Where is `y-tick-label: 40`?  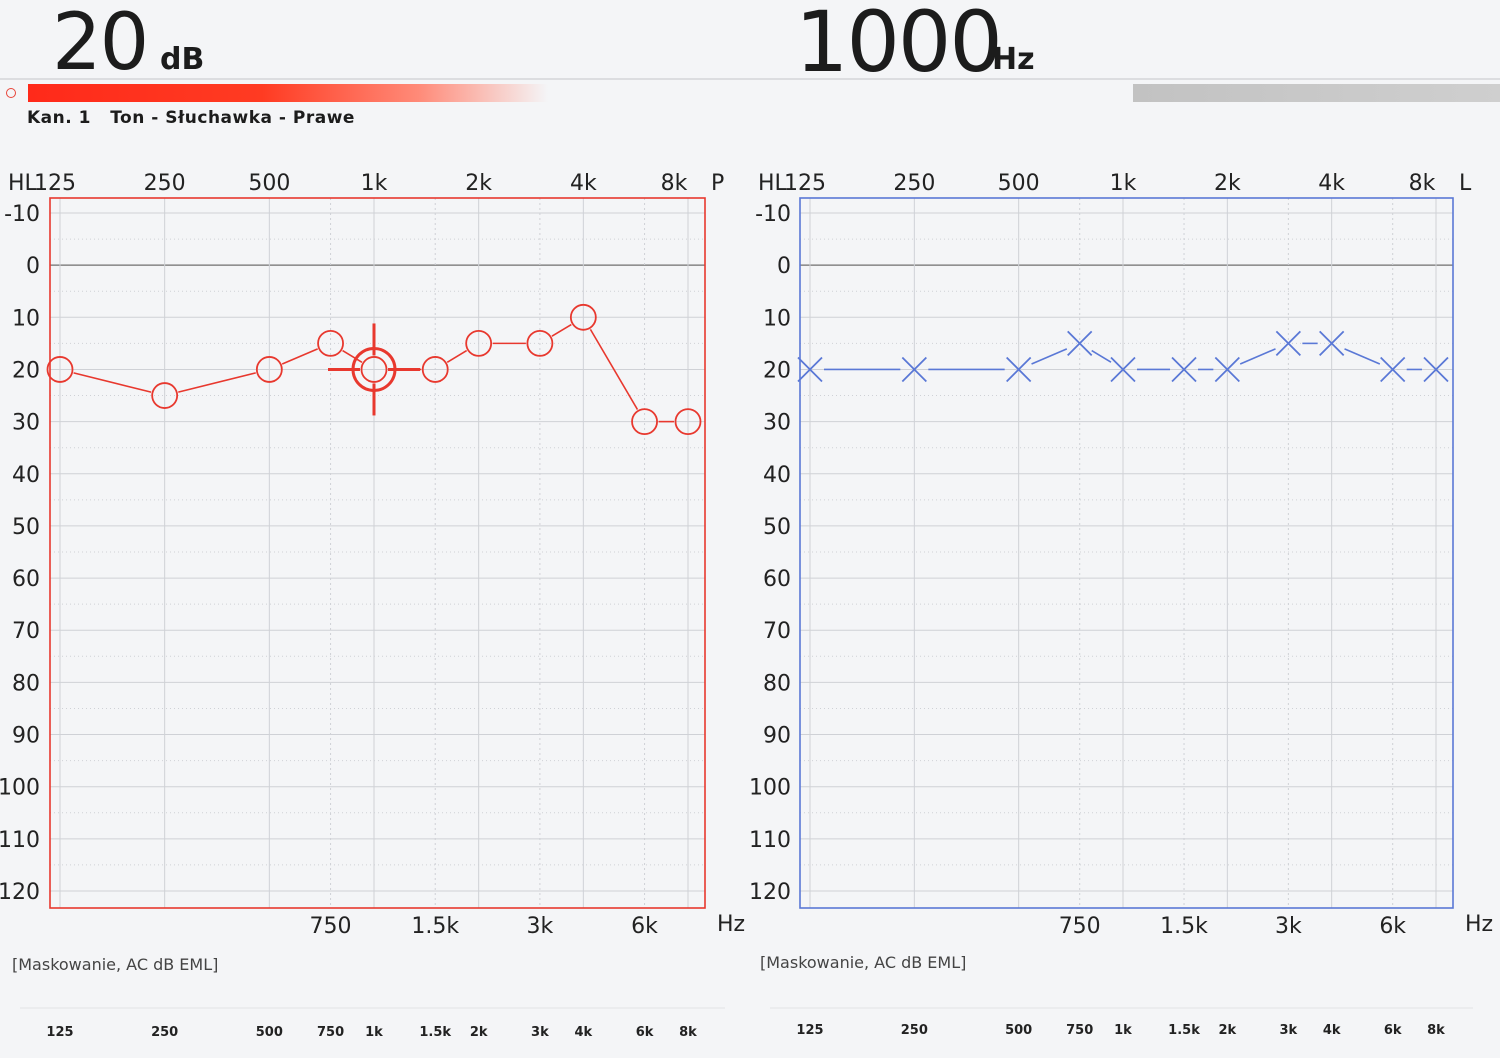
y-tick-label: 40 is located at coordinates (26, 475).